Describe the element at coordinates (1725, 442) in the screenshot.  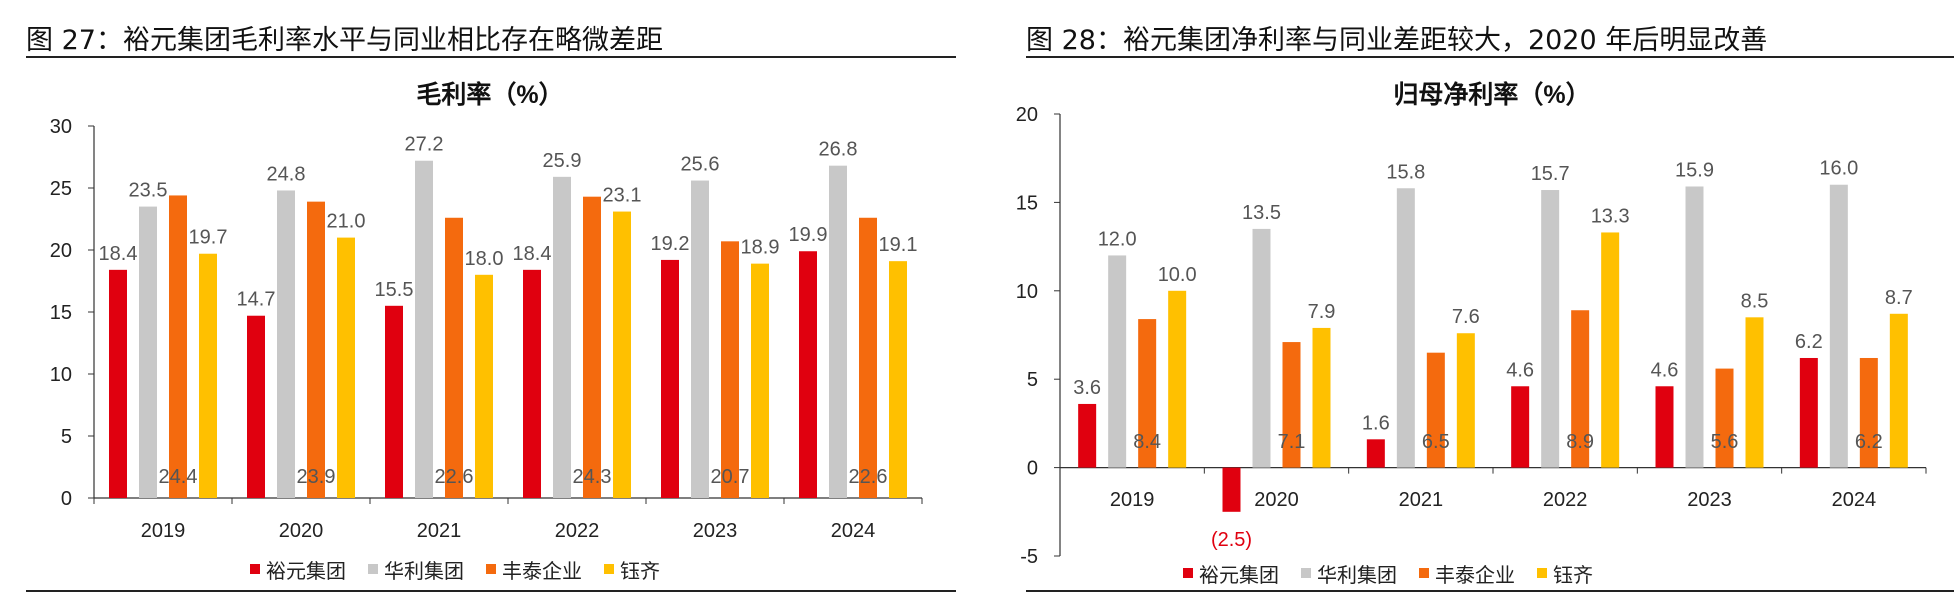
I see `data-label: 5.6` at that location.